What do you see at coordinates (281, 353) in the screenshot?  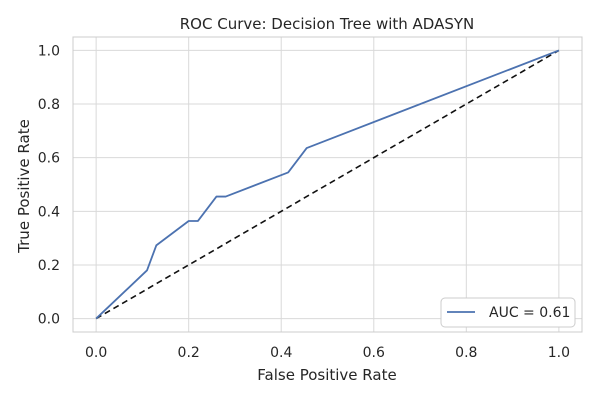 I see `x-tick-label: 0.4` at bounding box center [281, 353].